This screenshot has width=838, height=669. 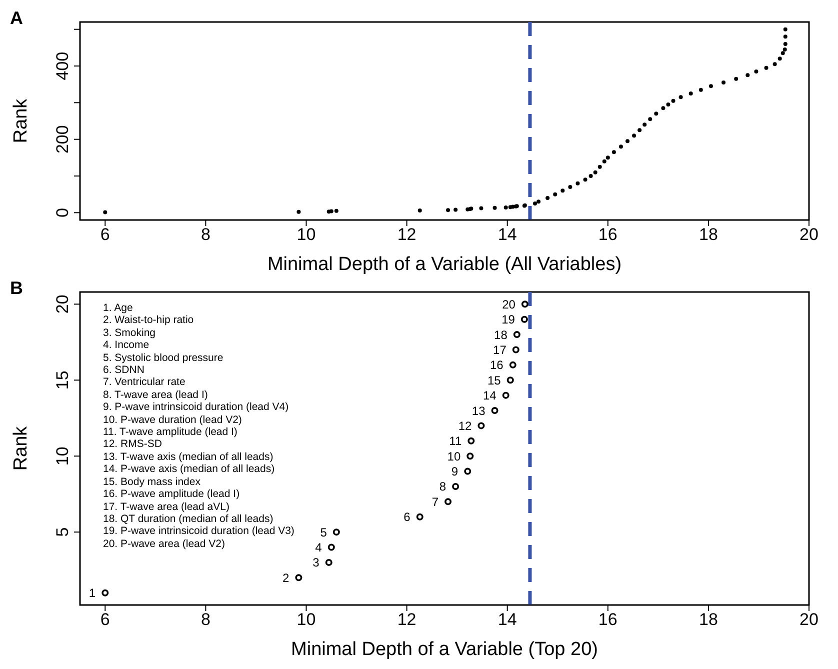 I want to click on data-label: 14, so click(x=489, y=395).